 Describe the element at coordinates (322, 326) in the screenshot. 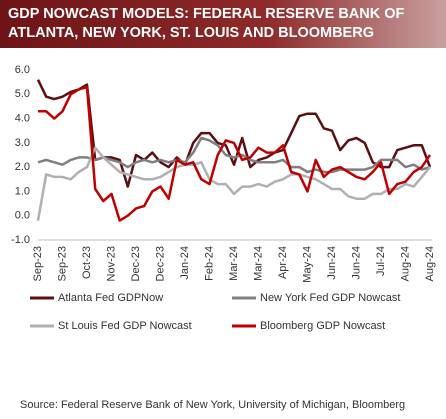

I see `legend-label: Bloomberg GDP Nowcast` at that location.